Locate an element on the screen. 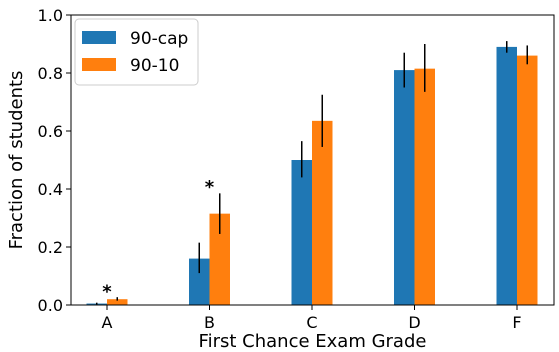 This screenshot has width=559, height=352. x-tick-label-F: F is located at coordinates (516, 322).